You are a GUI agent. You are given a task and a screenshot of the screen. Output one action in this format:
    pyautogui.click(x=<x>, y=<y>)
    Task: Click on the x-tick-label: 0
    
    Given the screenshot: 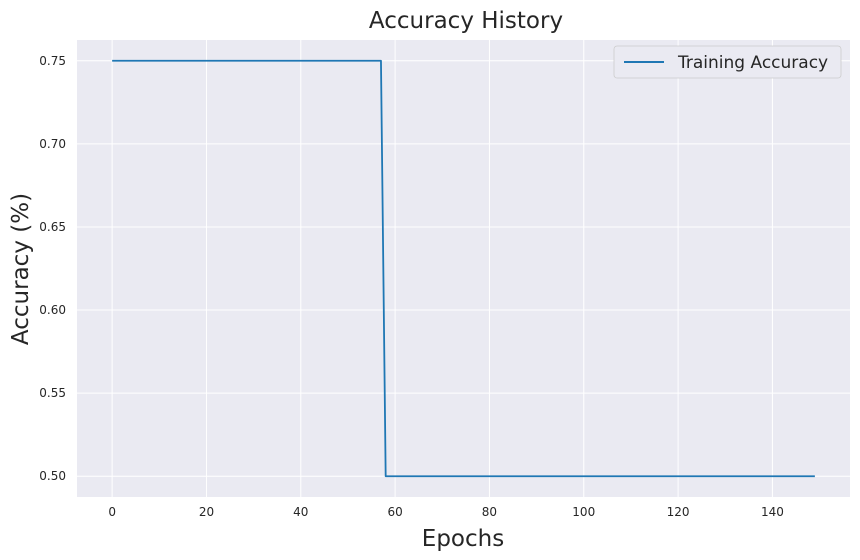 What is the action you would take?
    pyautogui.click(x=112, y=512)
    